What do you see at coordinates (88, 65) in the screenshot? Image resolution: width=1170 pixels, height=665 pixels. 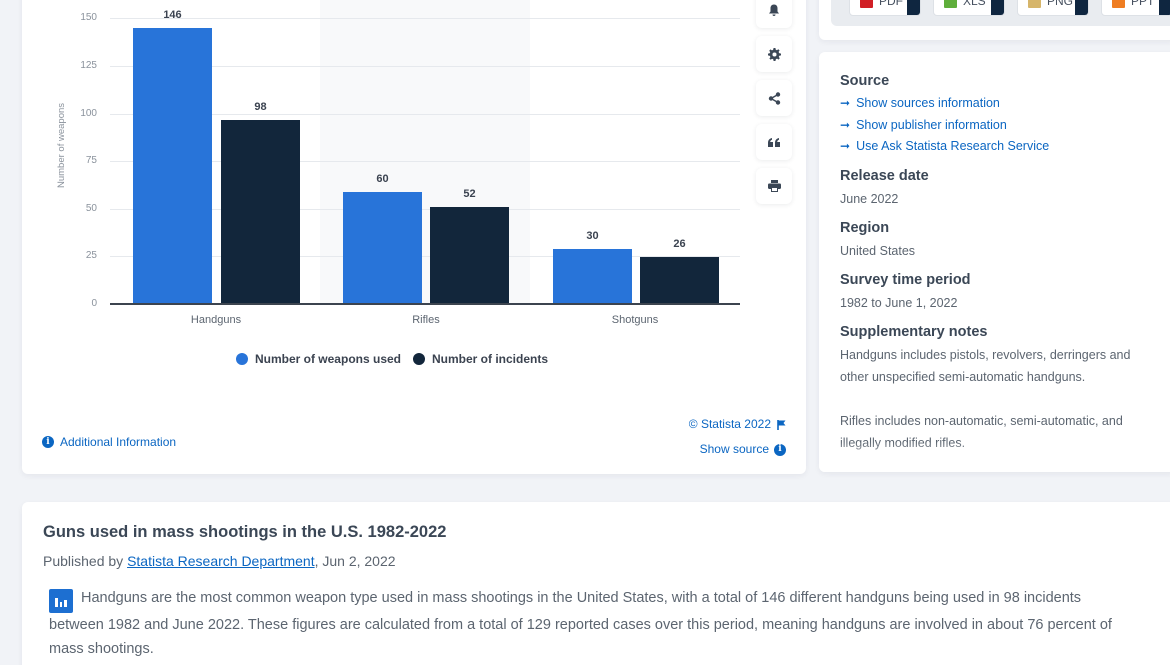 I see `y-tick: 125` at bounding box center [88, 65].